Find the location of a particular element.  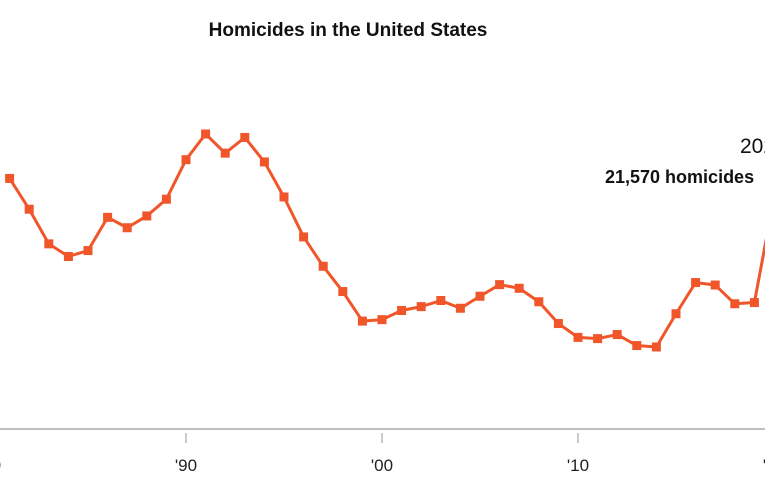

x-tick-label: '10 is located at coordinates (578, 465).